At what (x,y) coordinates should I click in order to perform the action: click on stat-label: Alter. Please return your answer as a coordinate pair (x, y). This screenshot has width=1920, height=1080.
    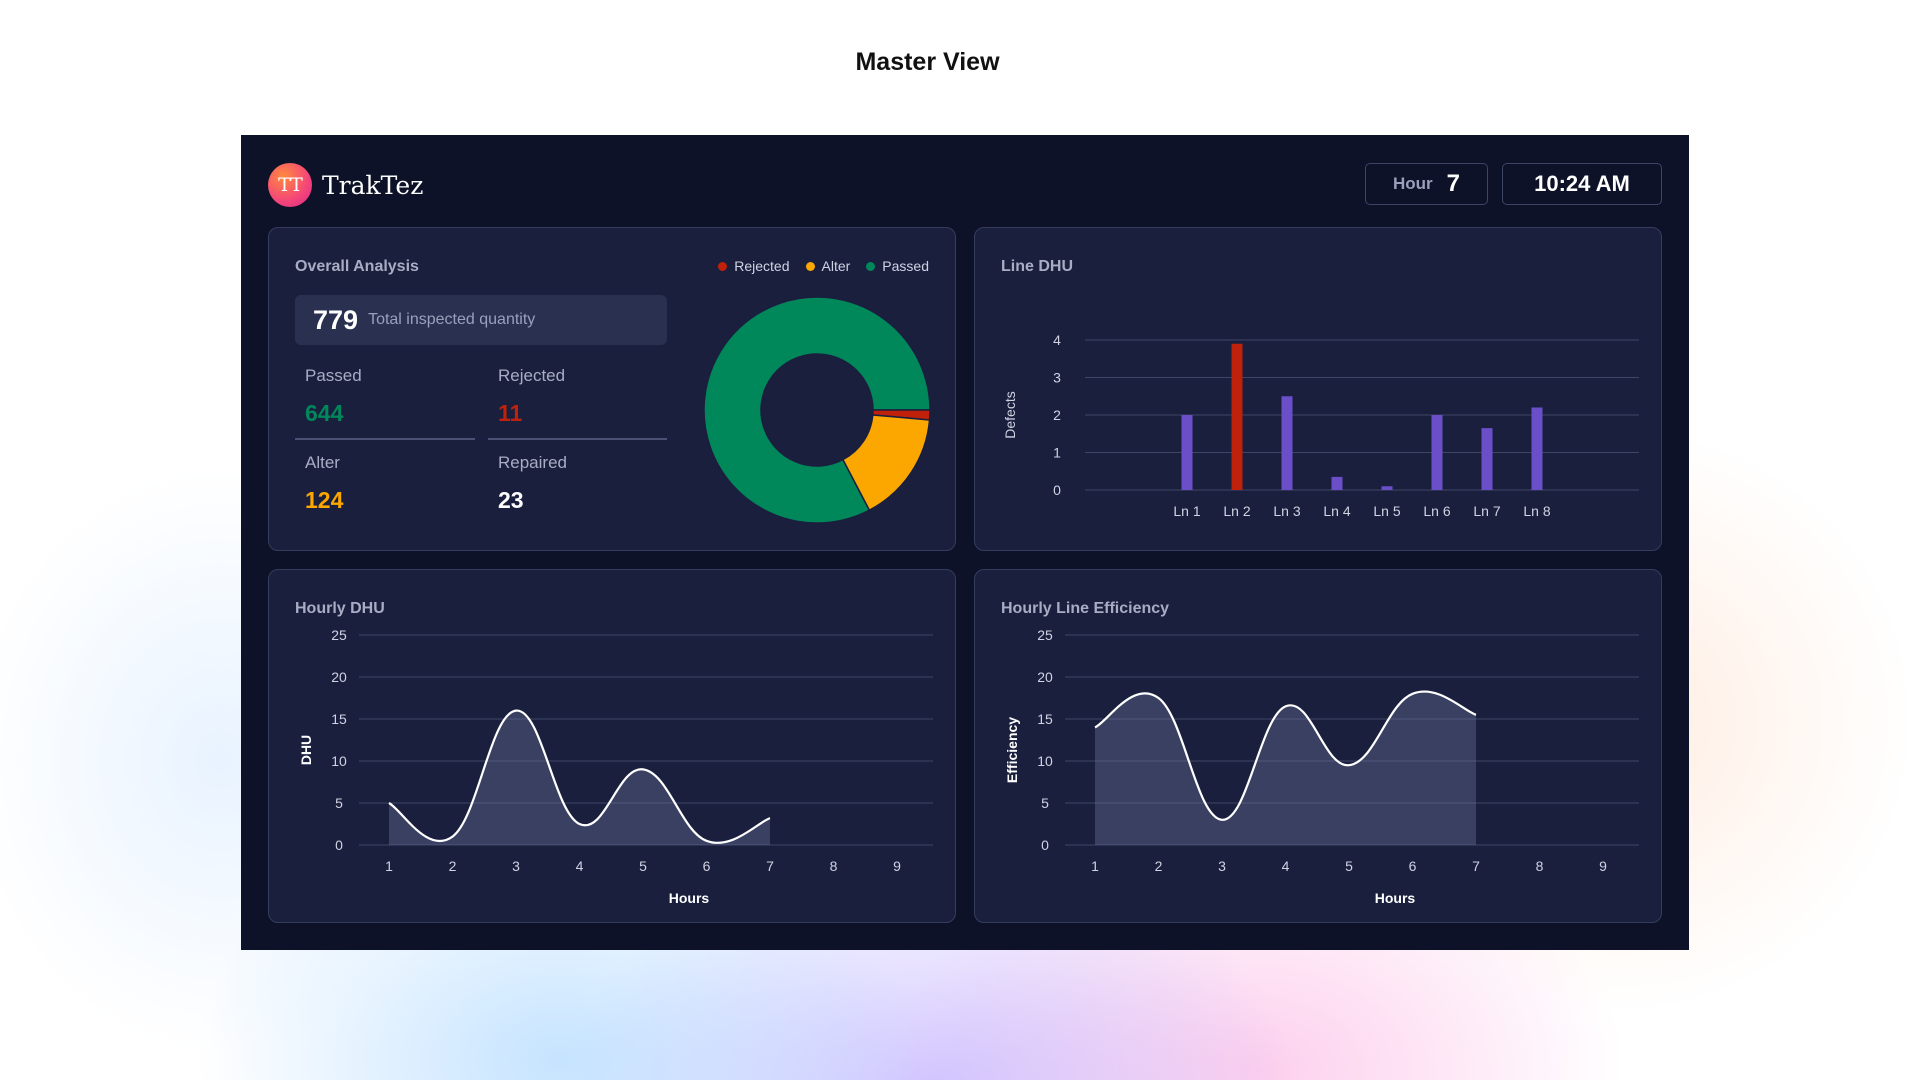
    Looking at the image, I should click on (322, 462).